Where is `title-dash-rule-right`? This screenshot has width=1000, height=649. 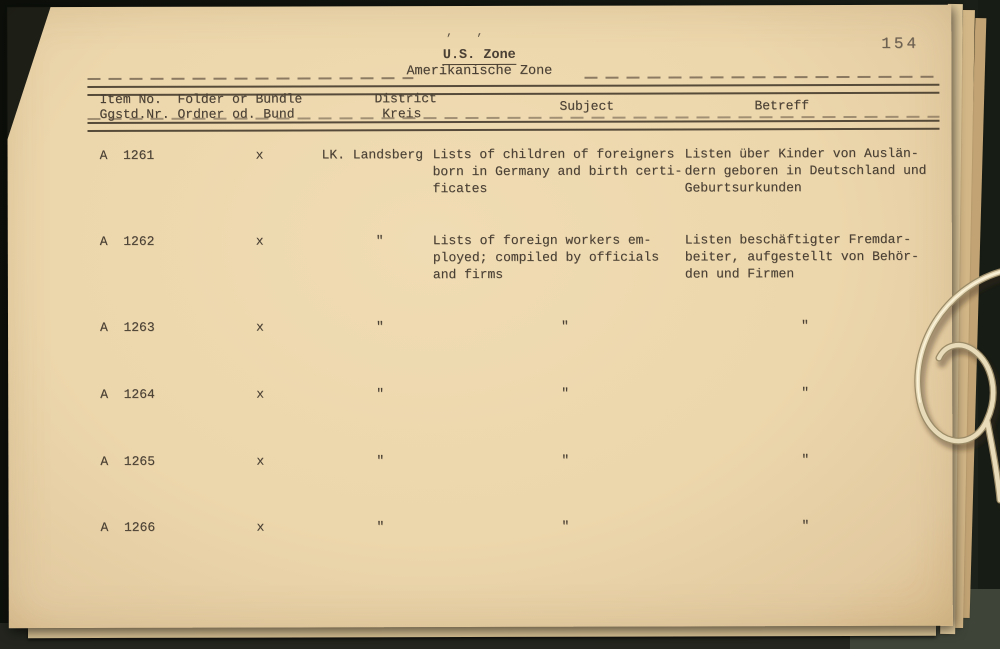 title-dash-rule-right is located at coordinates (762, 77).